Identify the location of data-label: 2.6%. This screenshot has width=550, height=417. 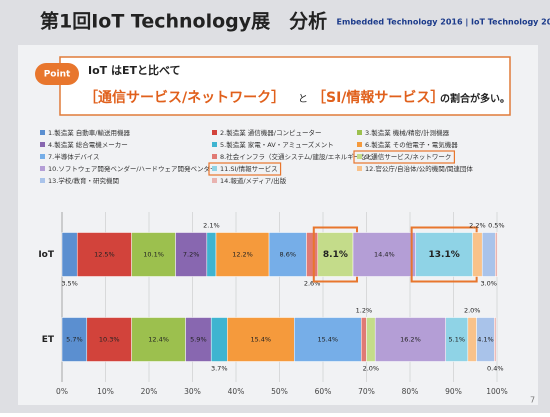
(312, 284).